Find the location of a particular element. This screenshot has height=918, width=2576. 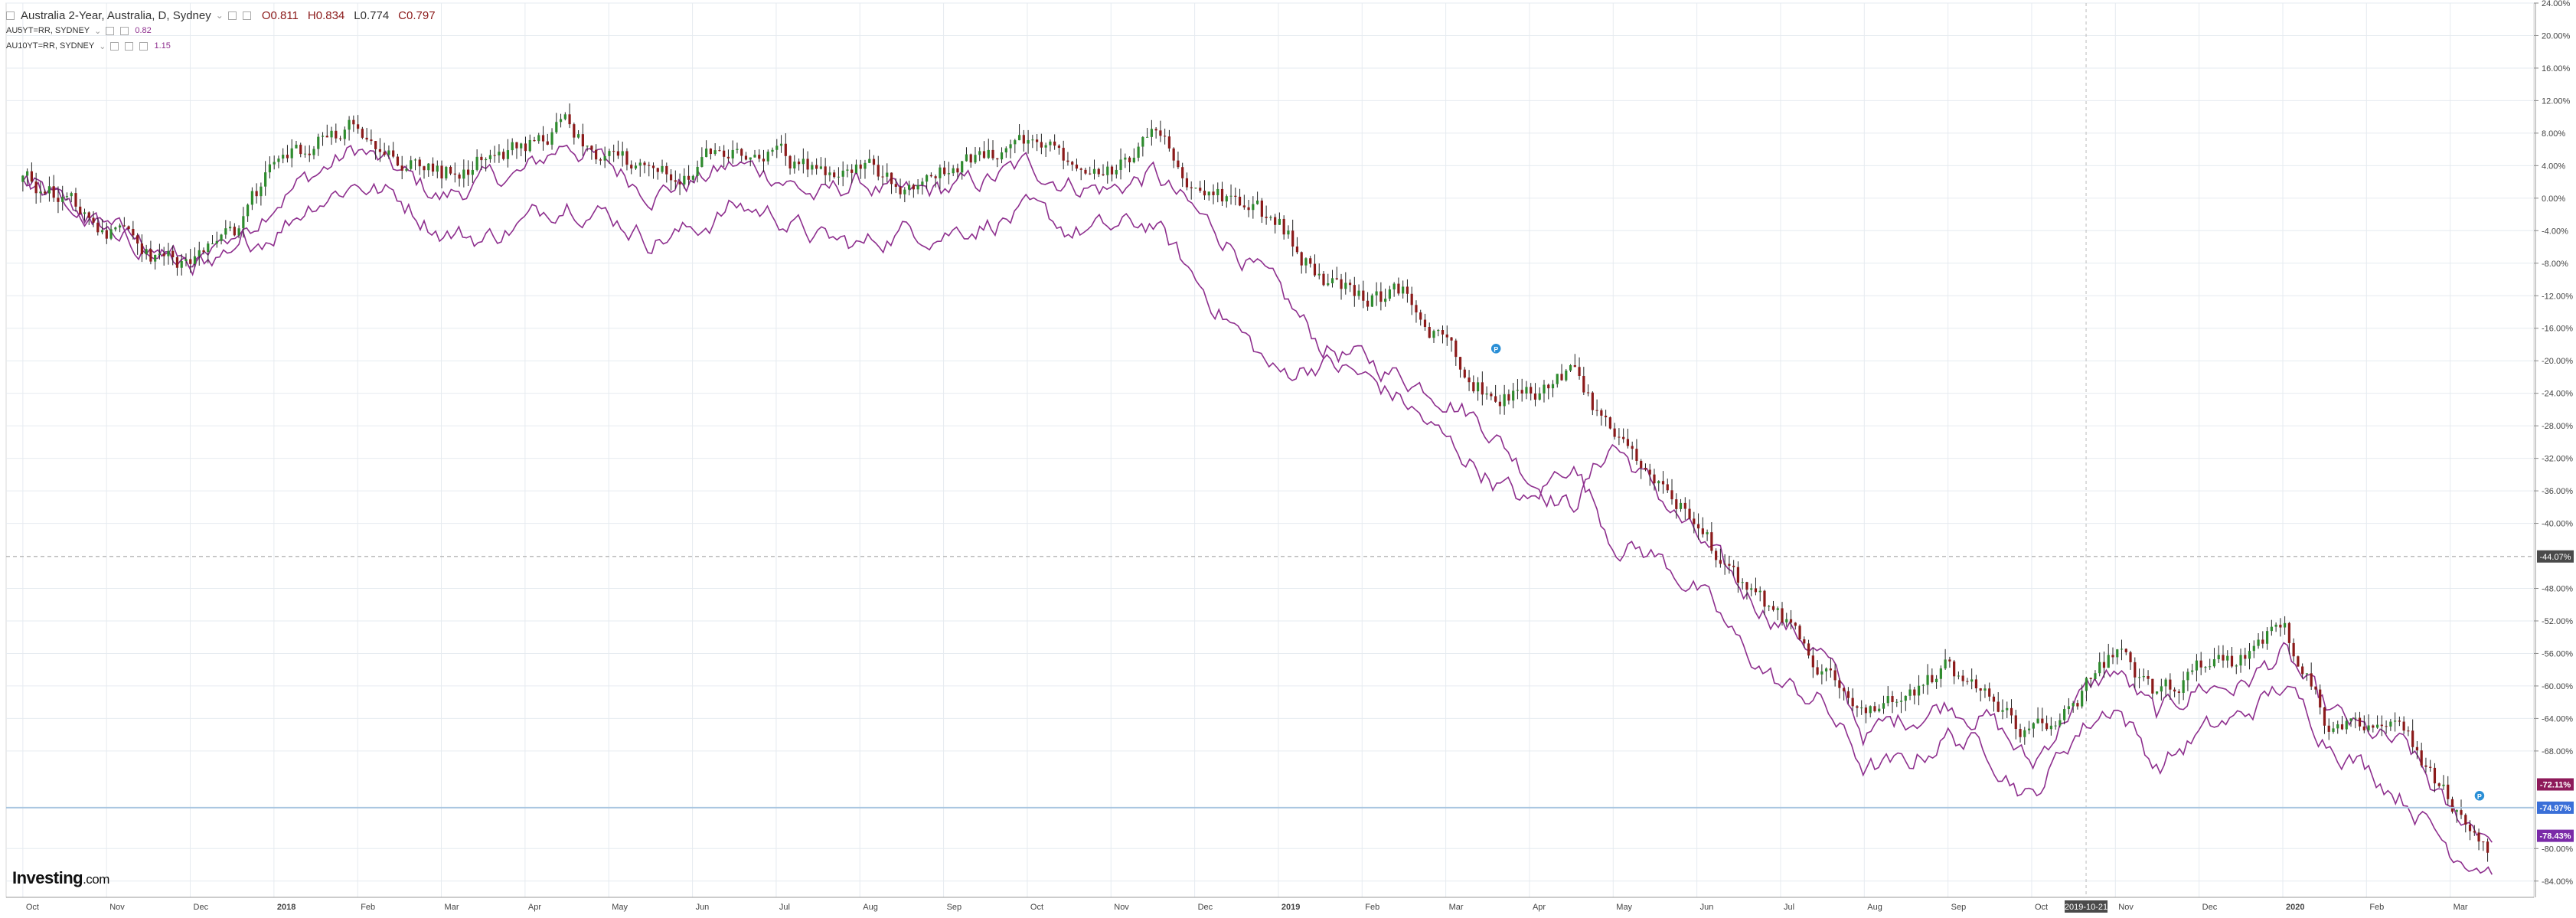

x-tick-label: Aug is located at coordinates (870, 907).